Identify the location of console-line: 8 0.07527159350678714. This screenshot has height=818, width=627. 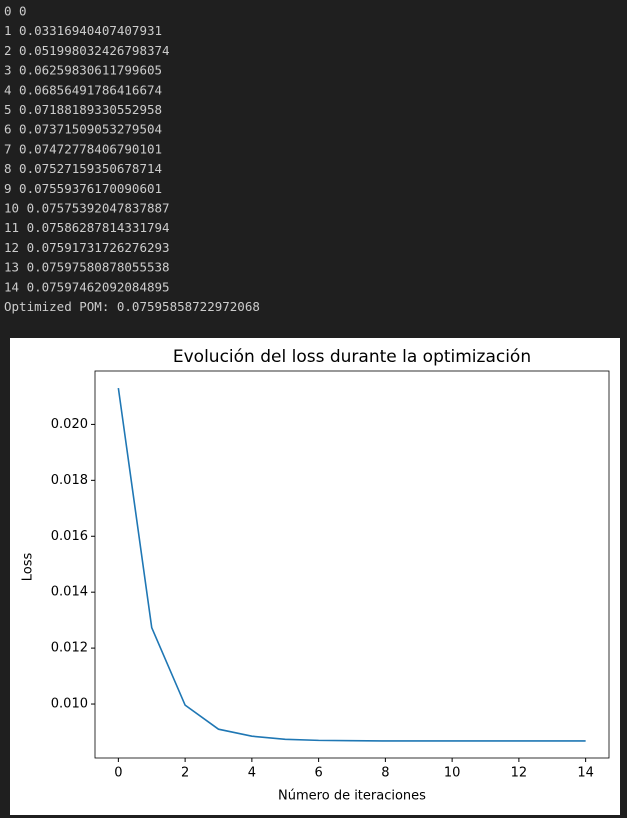
(83, 168).